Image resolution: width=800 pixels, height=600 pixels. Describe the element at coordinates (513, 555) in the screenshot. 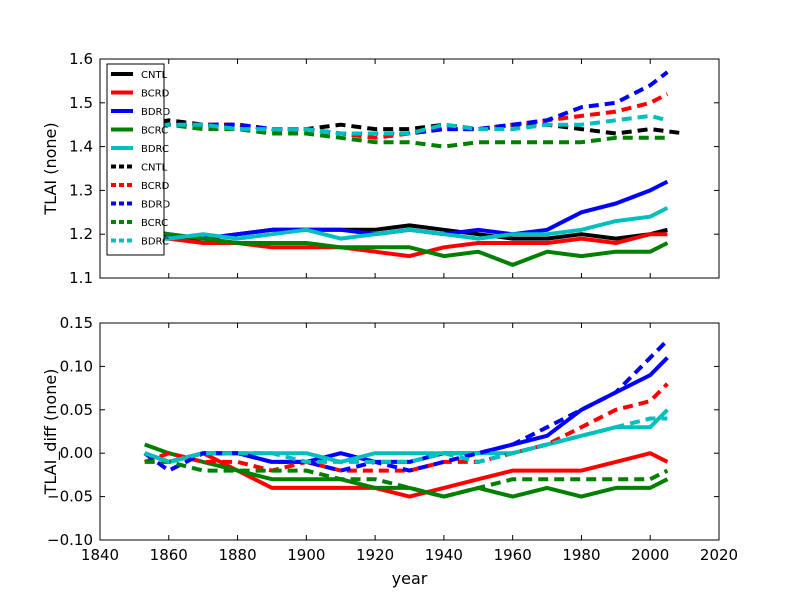

I see `x-tick-label: 1960` at that location.